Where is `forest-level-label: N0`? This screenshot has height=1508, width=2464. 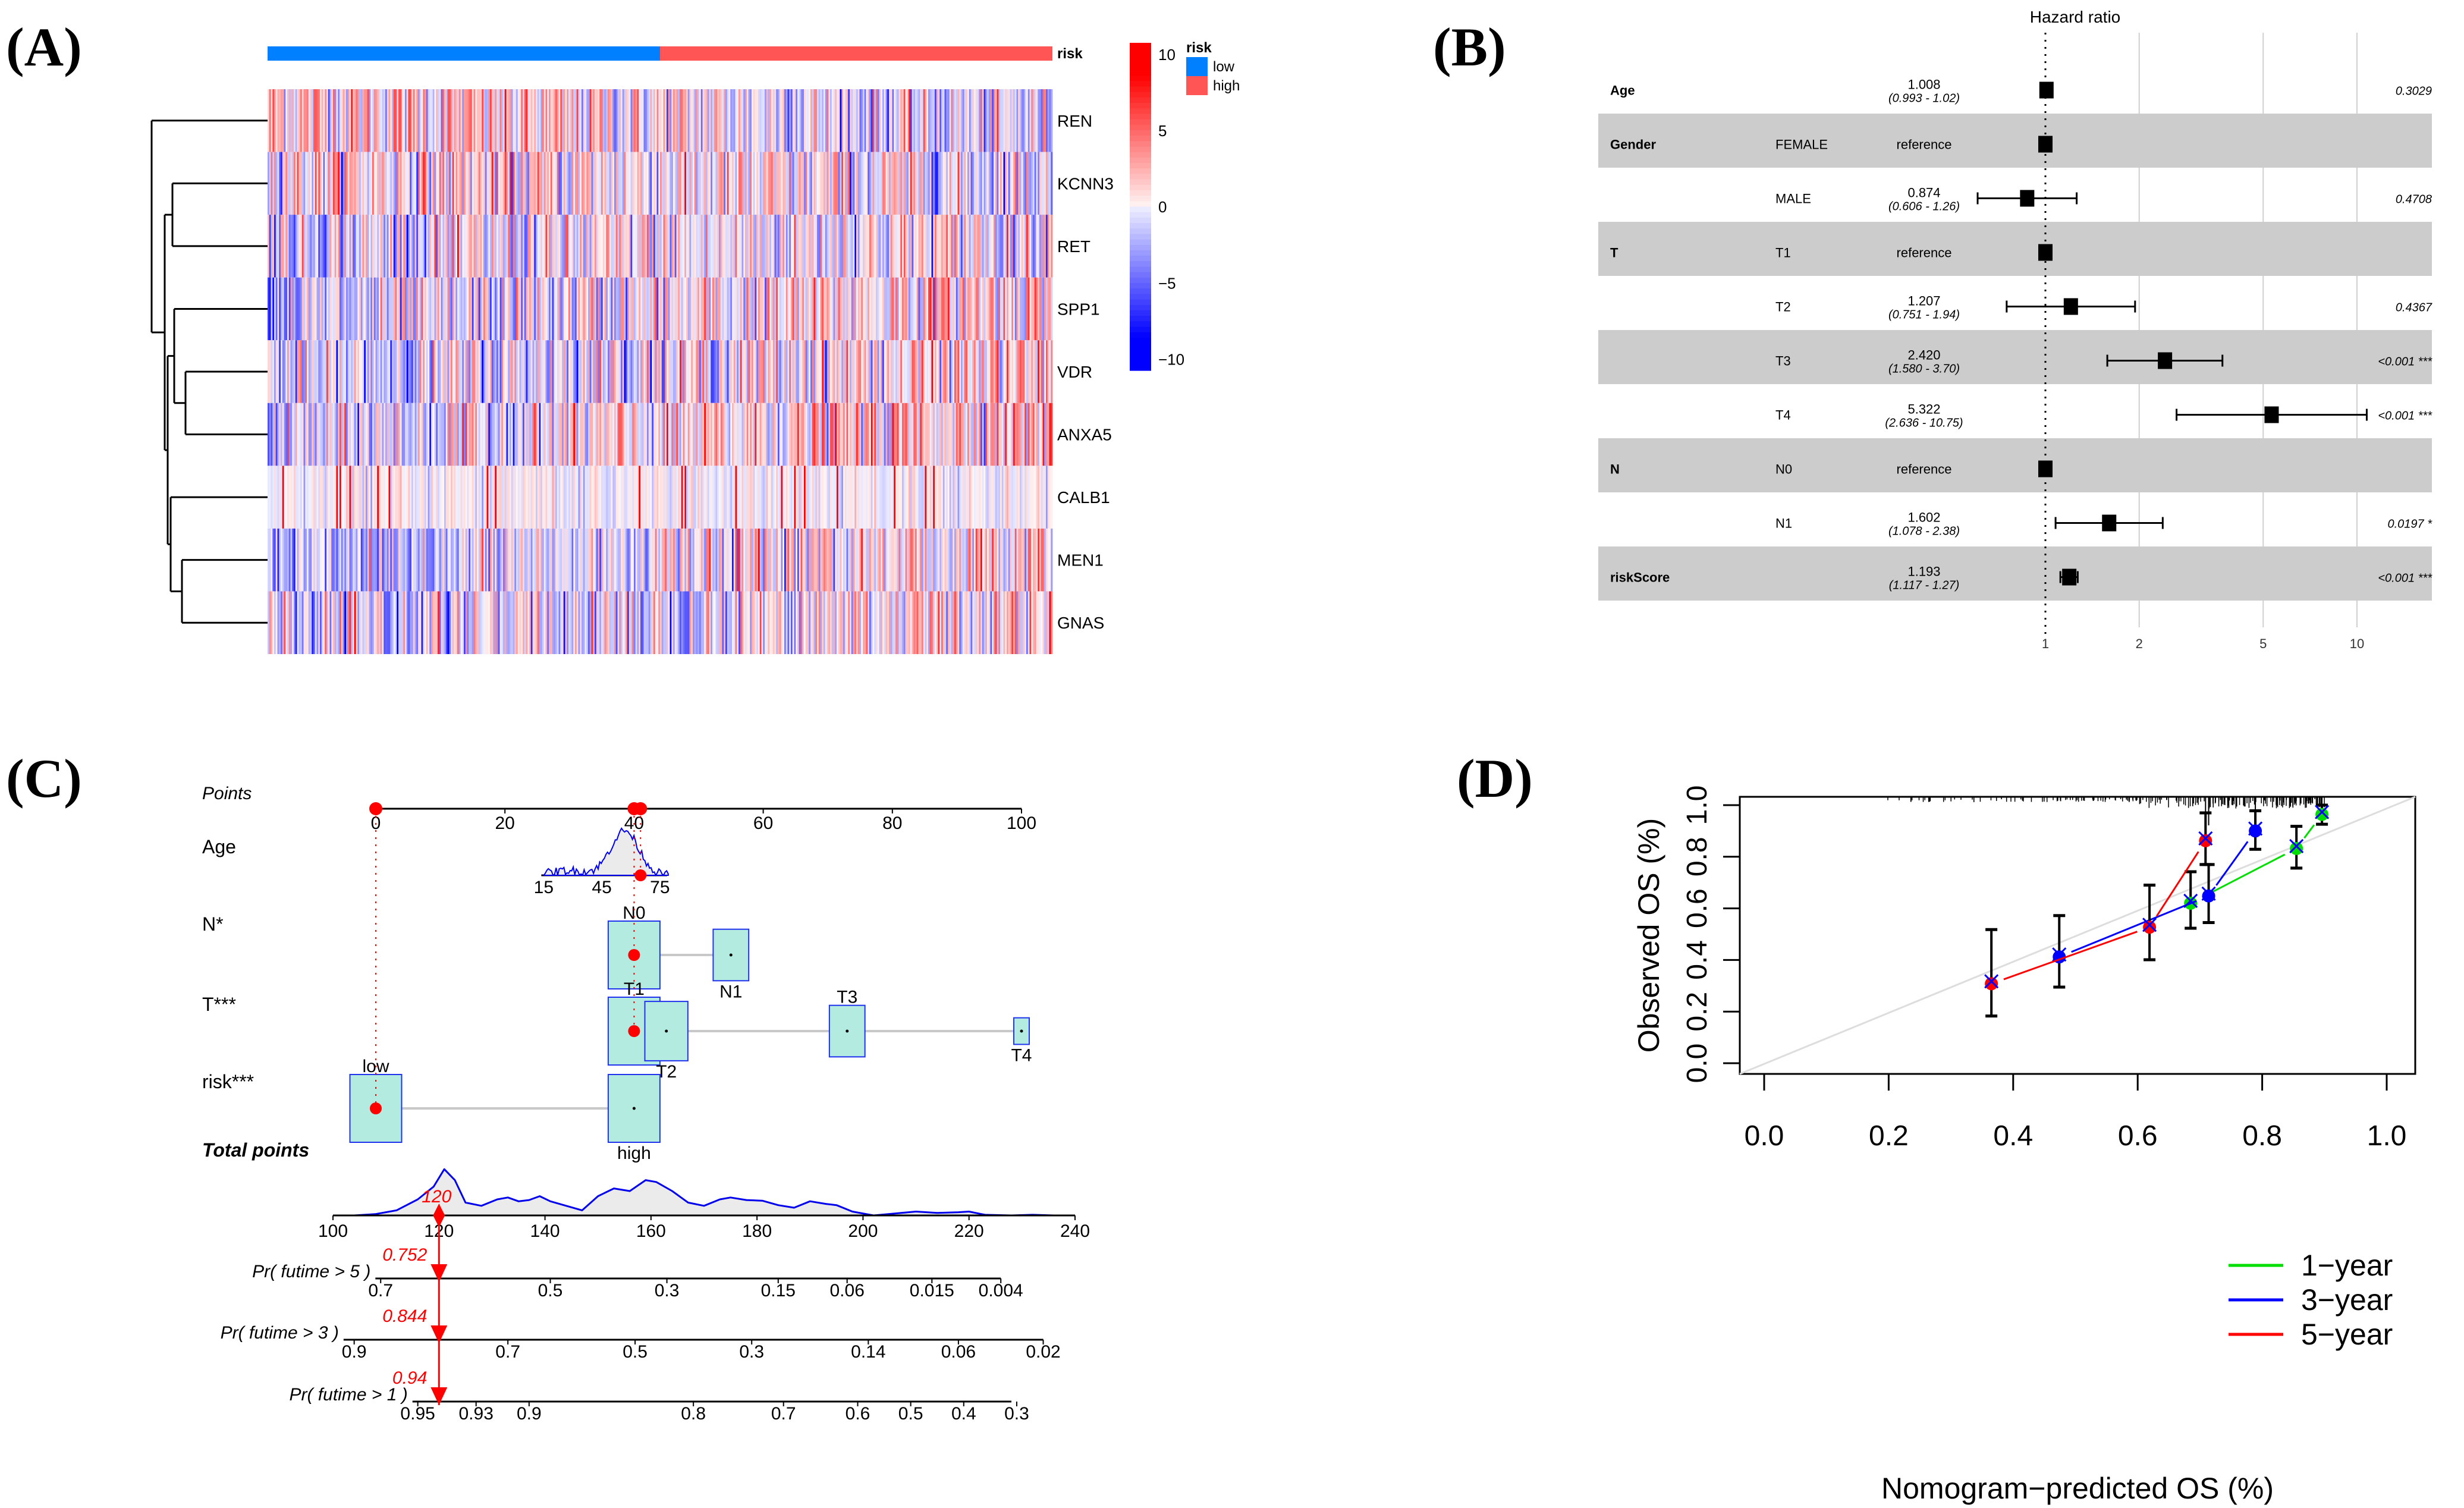 forest-level-label: N0 is located at coordinates (1784, 469).